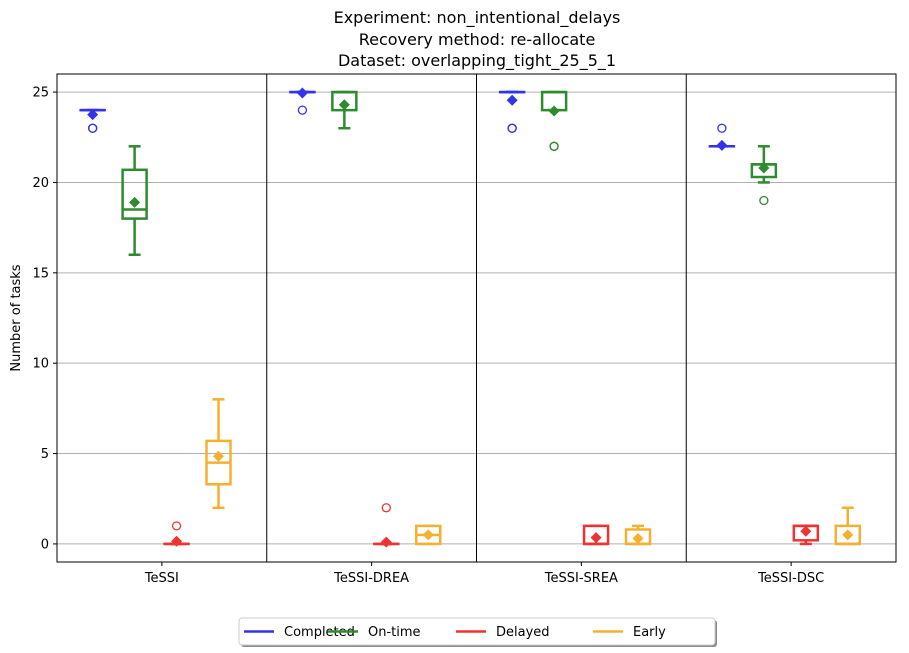 The height and width of the screenshot is (653, 909). Describe the element at coordinates (477, 632) in the screenshot. I see `legend: Completed On-time Delayed Early` at that location.